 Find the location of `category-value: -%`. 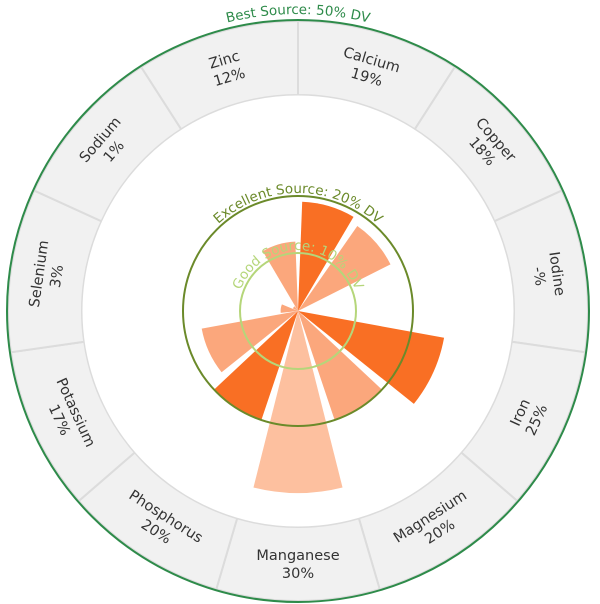

category-value: -% is located at coordinates (538, 276).